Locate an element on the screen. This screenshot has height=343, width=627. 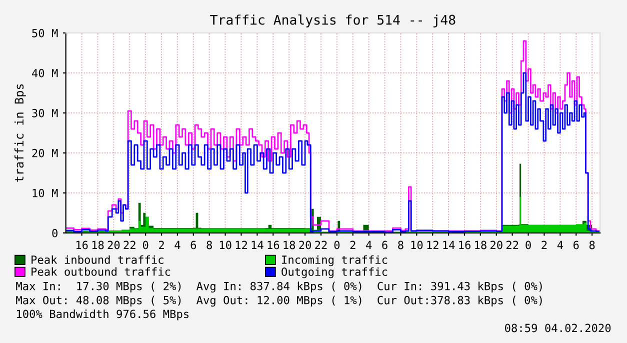
y-tick-label: 0 is located at coordinates (55, 233).